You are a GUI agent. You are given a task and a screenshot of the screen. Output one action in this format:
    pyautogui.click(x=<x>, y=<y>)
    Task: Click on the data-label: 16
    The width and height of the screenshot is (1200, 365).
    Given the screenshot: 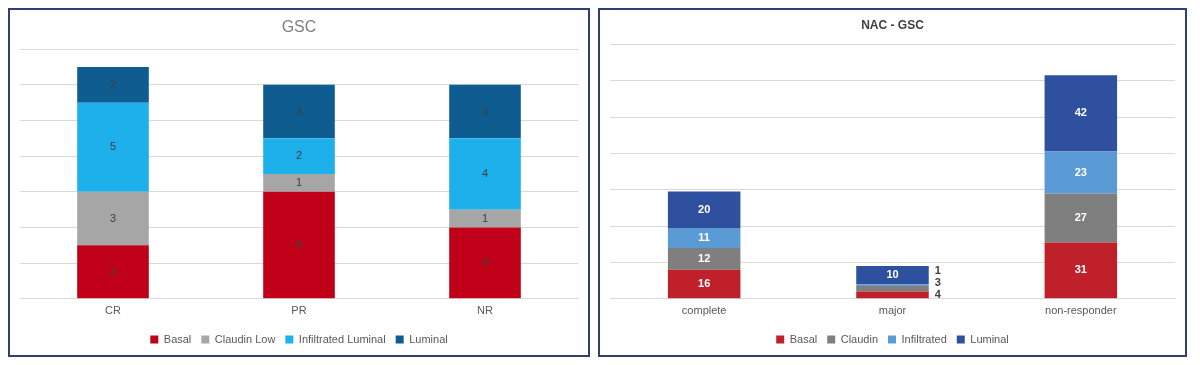 What is the action you would take?
    pyautogui.click(x=704, y=283)
    